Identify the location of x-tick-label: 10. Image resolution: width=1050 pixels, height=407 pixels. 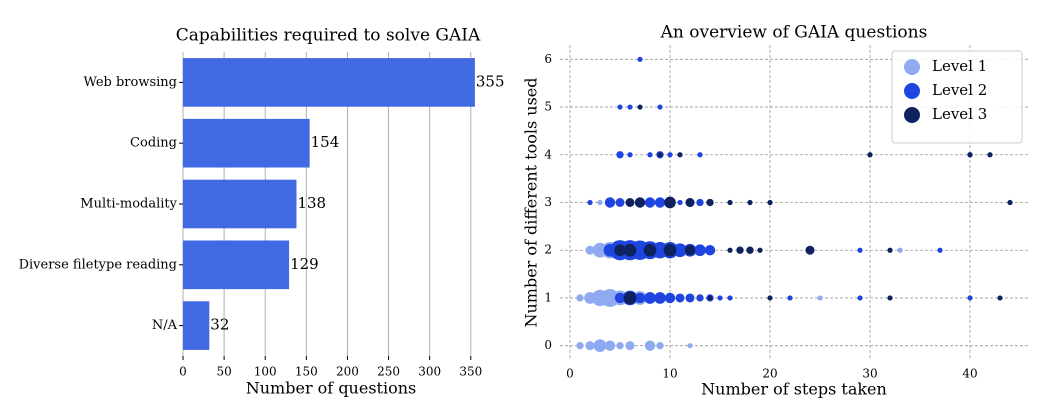
(669, 374).